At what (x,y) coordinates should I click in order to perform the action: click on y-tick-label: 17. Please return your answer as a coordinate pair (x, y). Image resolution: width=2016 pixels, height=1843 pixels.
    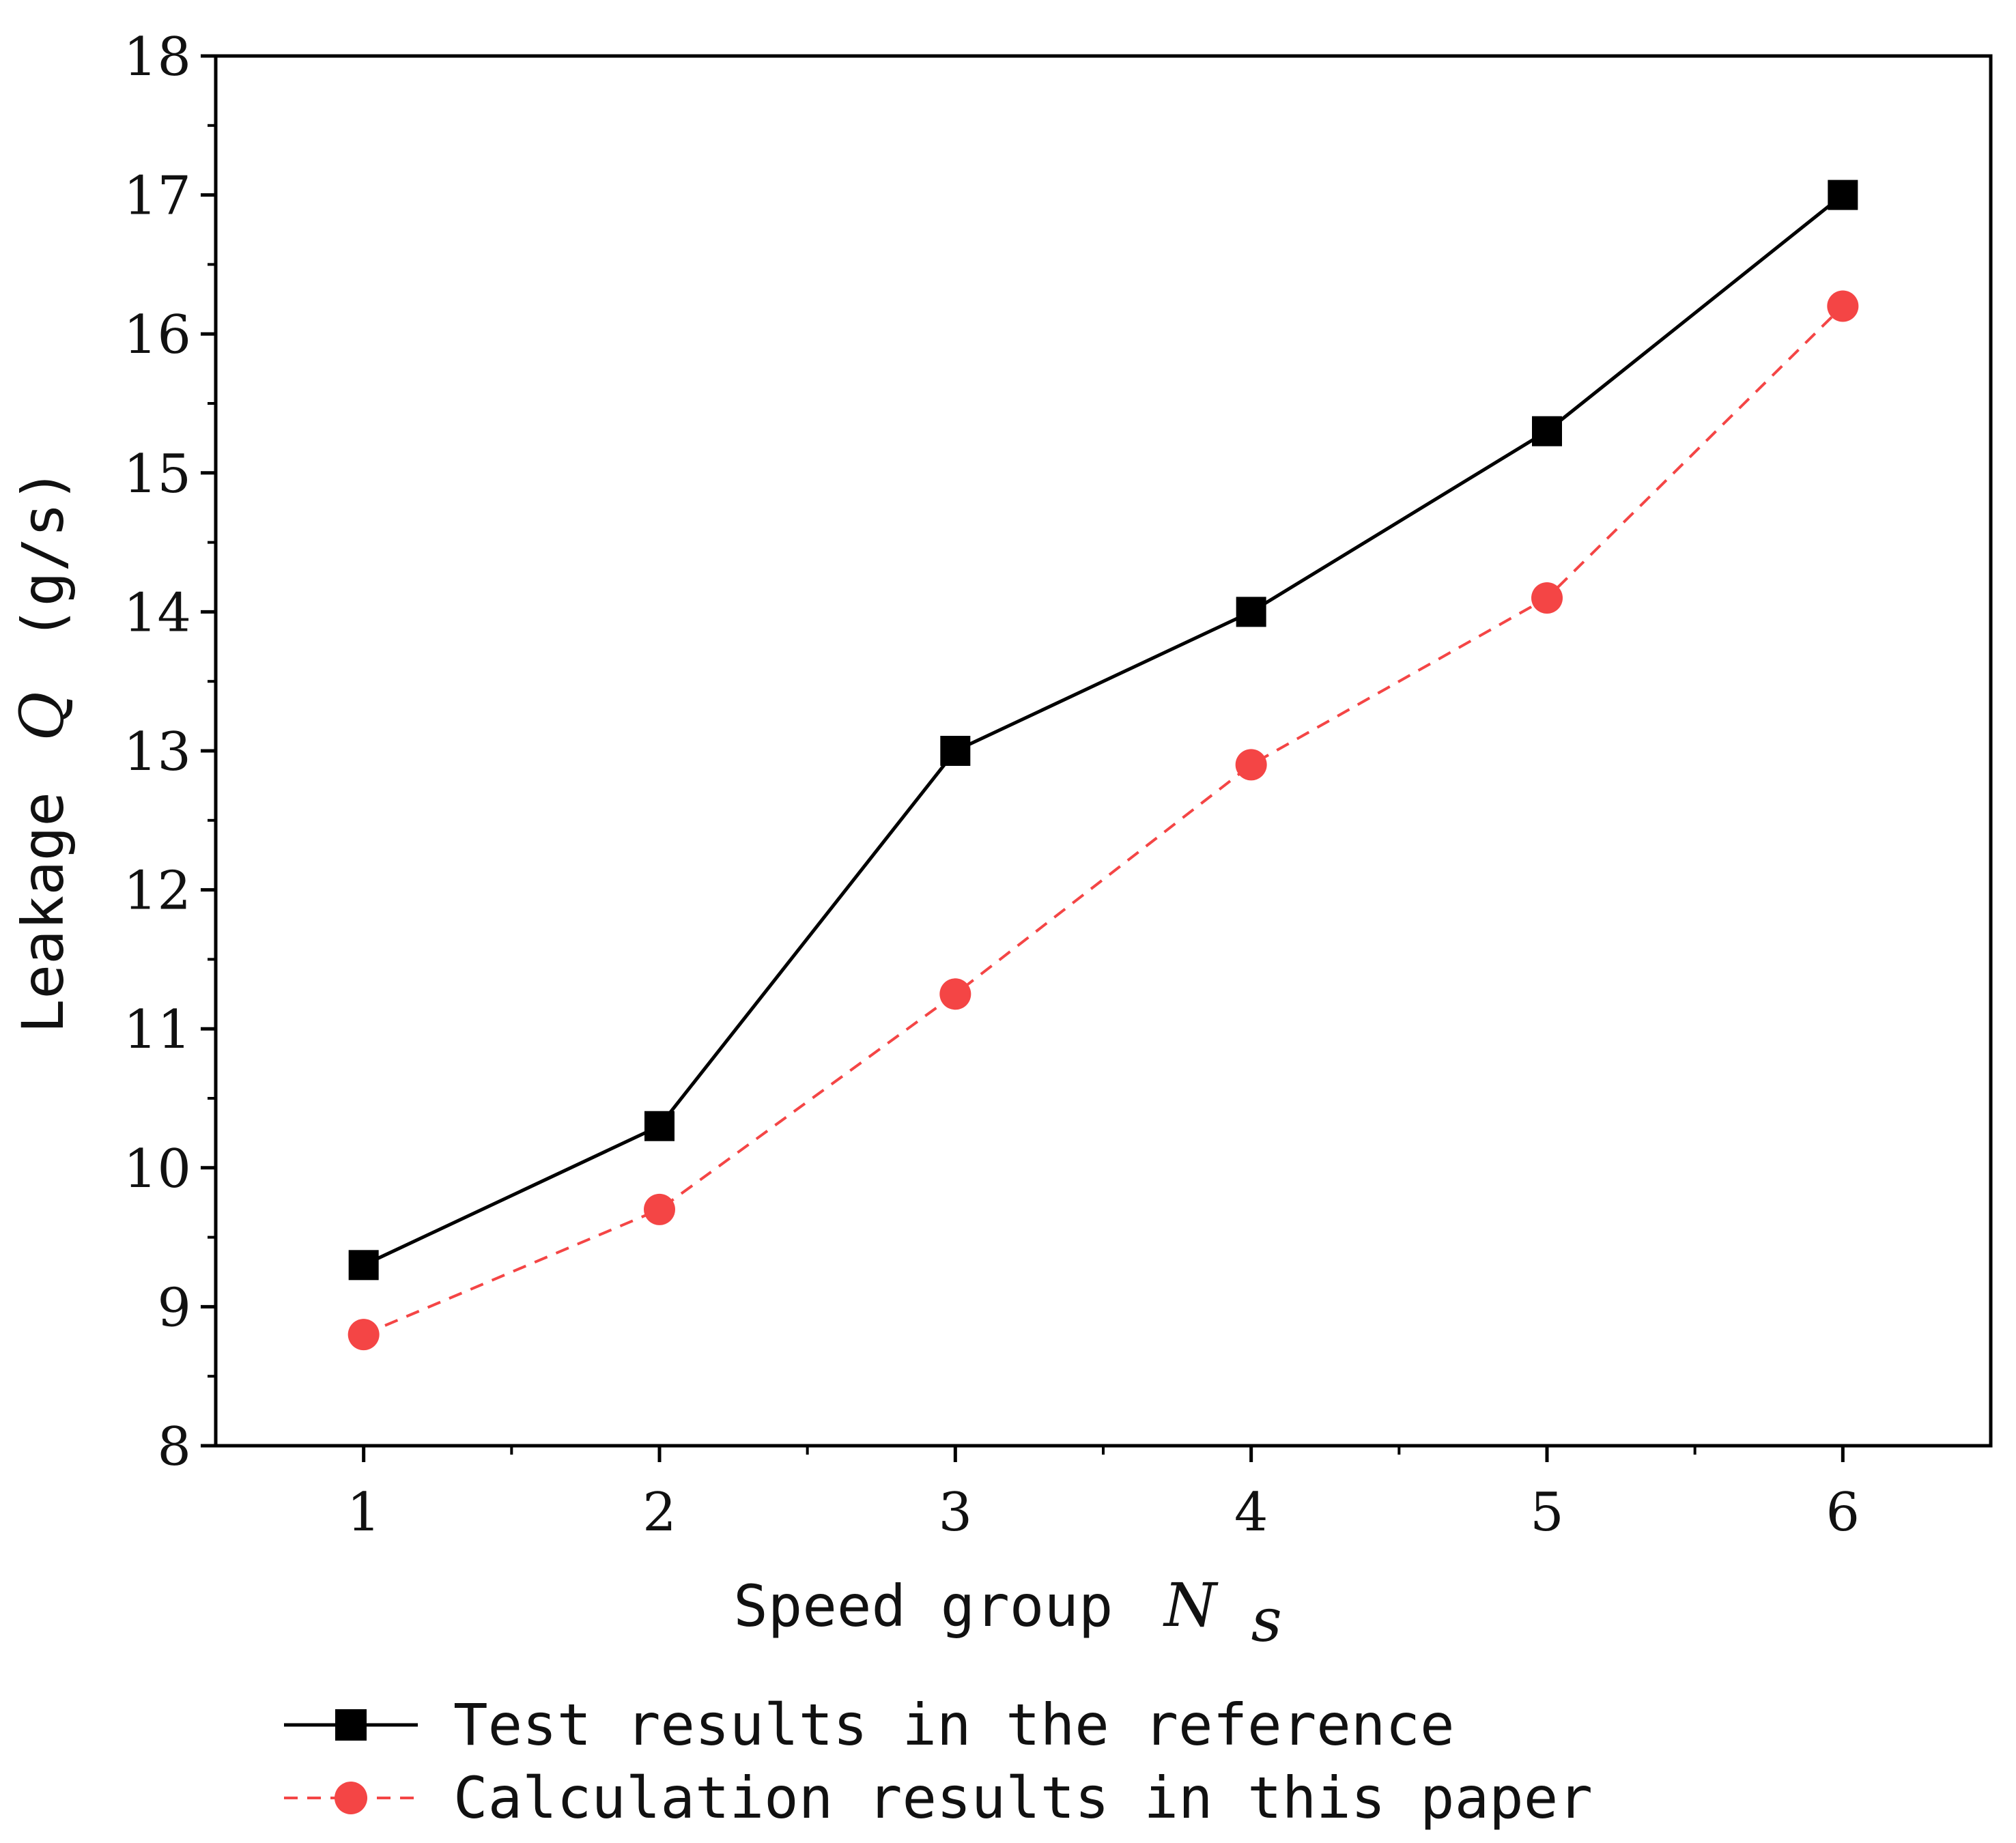
    Looking at the image, I should click on (157, 197).